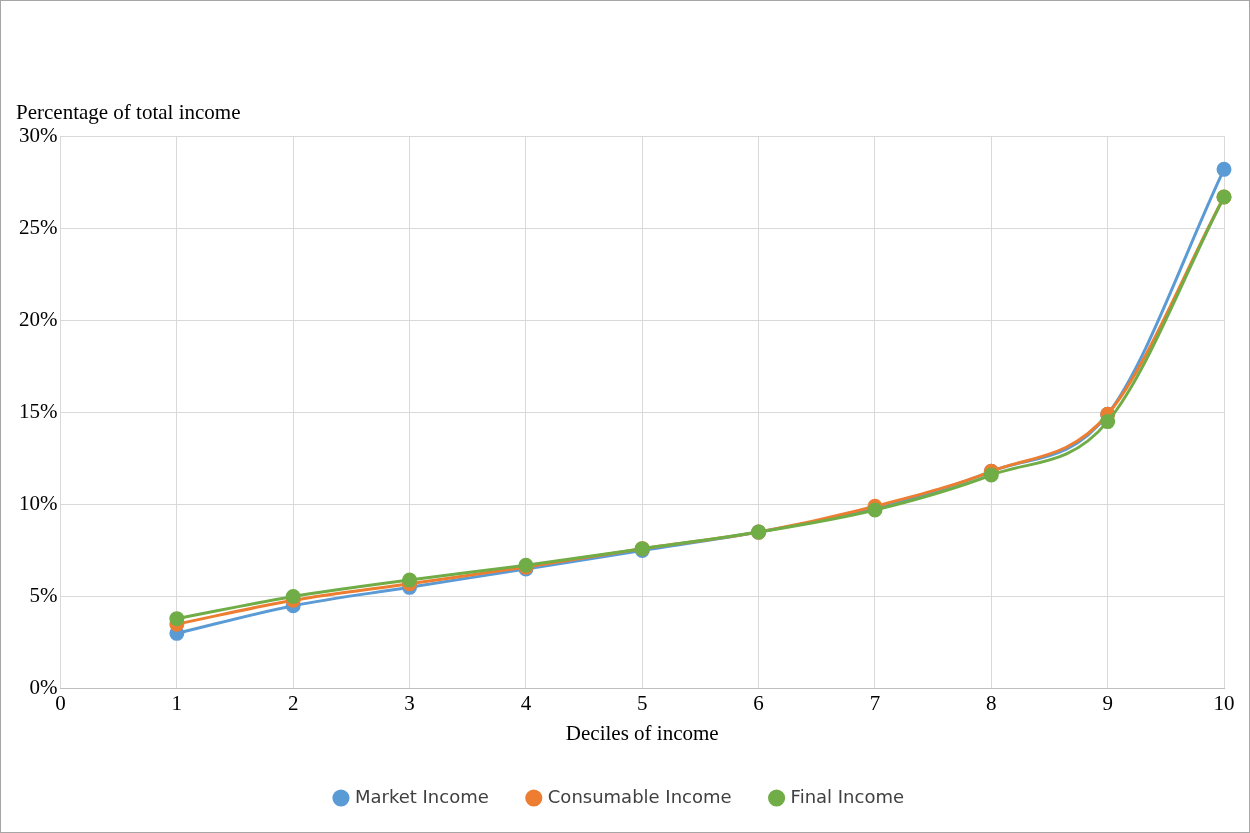  What do you see at coordinates (128, 112) in the screenshot?
I see `y-axis-title: Percentage of total income` at bounding box center [128, 112].